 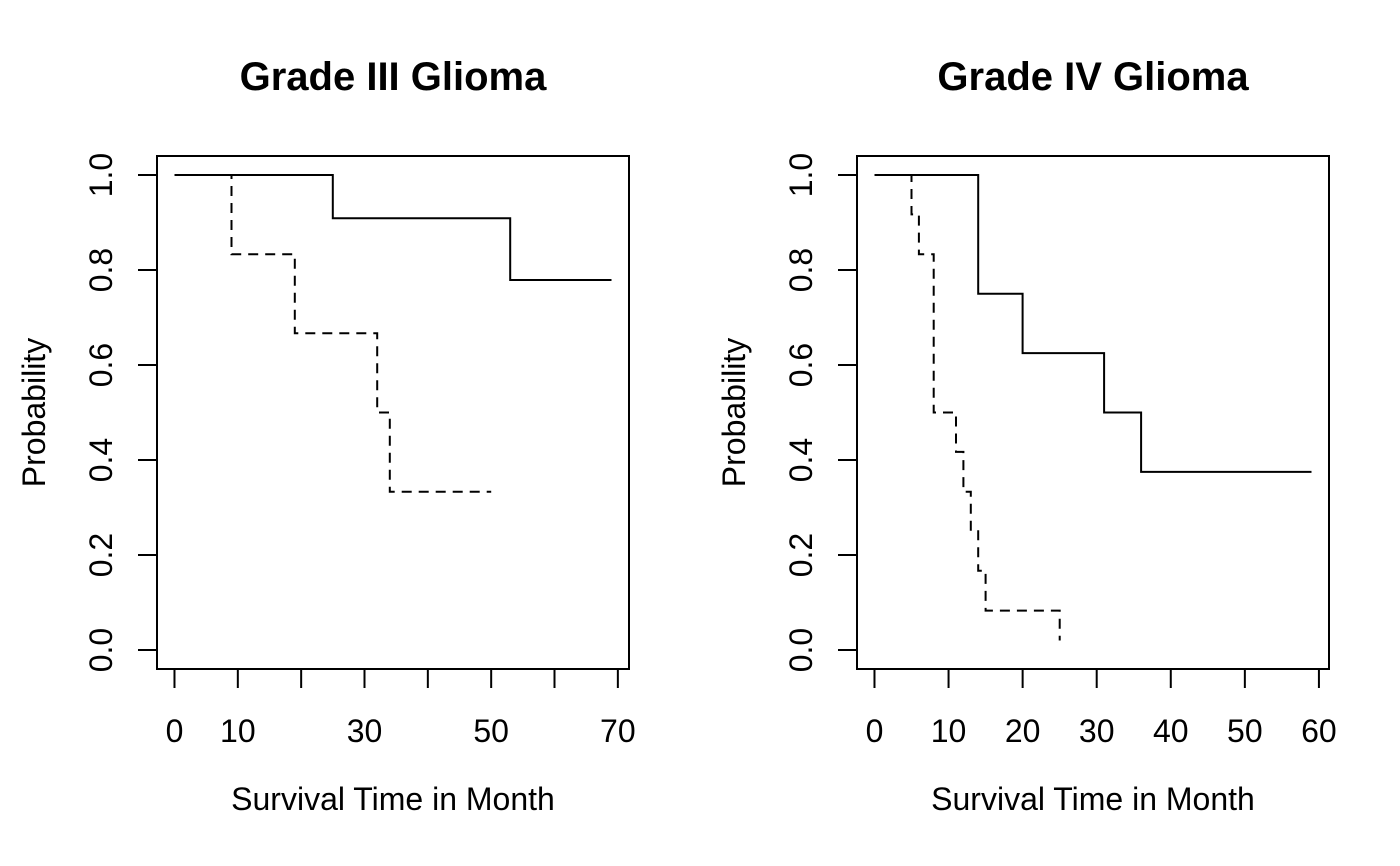 What do you see at coordinates (967, 407) in the screenshot?
I see `km-curve-grade4-dashed-group` at bounding box center [967, 407].